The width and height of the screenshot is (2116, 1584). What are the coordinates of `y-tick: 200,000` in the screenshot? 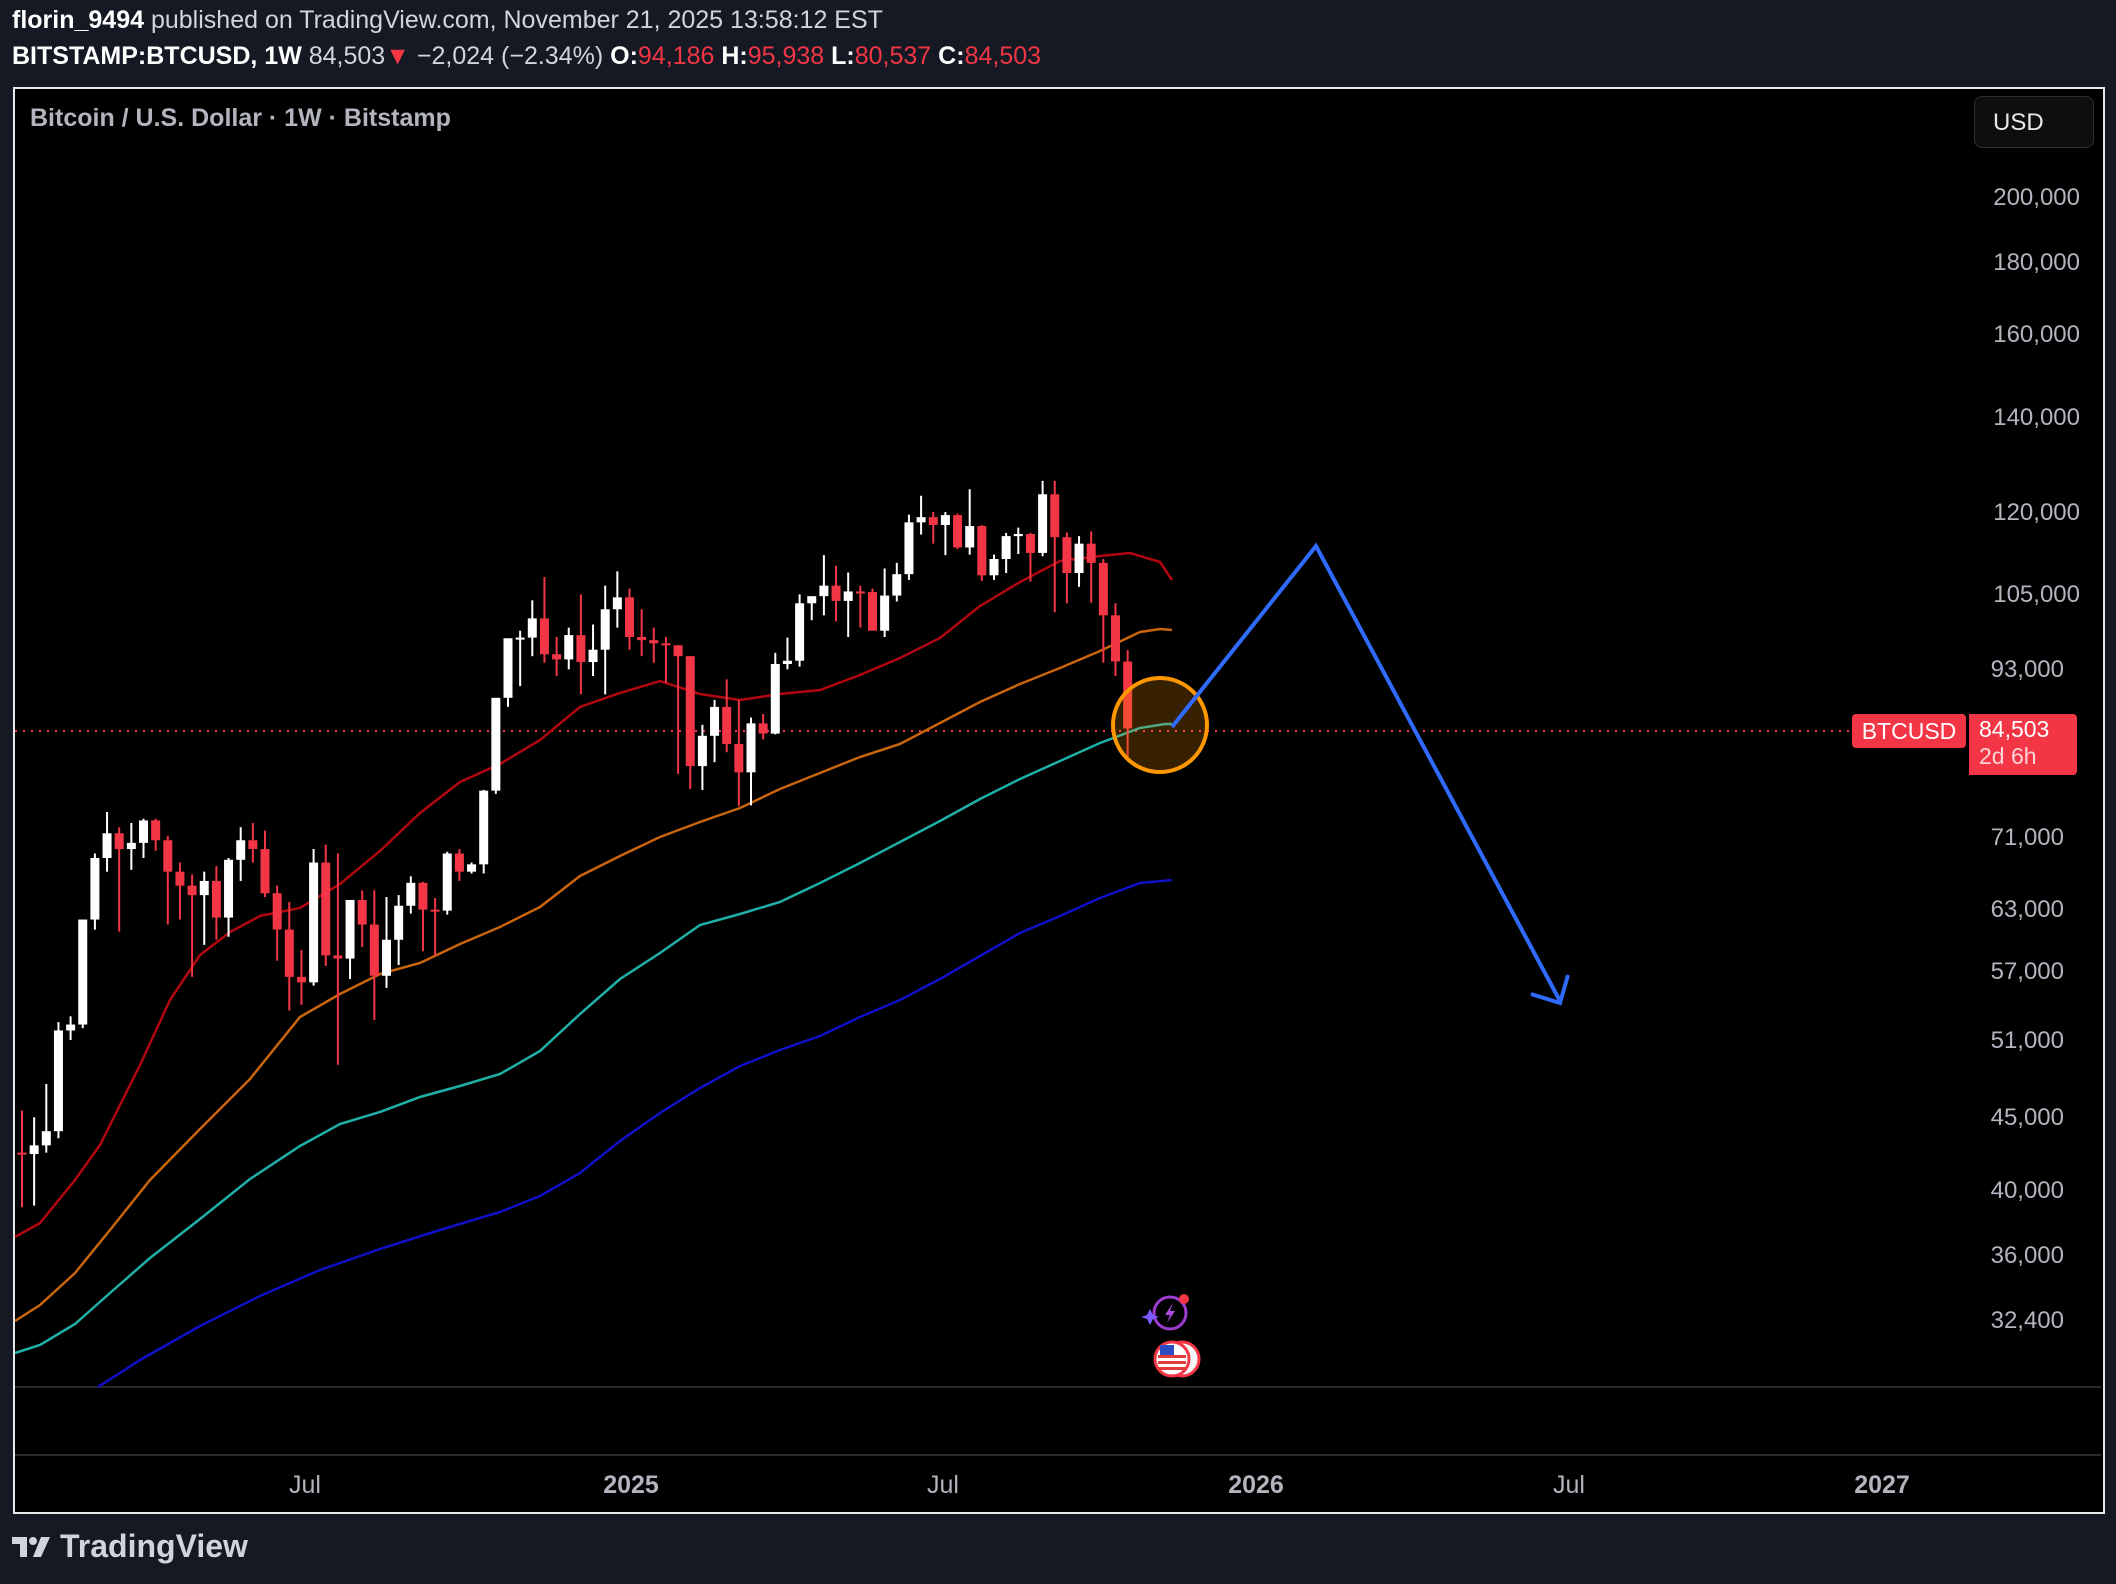 It's located at (2036, 197).